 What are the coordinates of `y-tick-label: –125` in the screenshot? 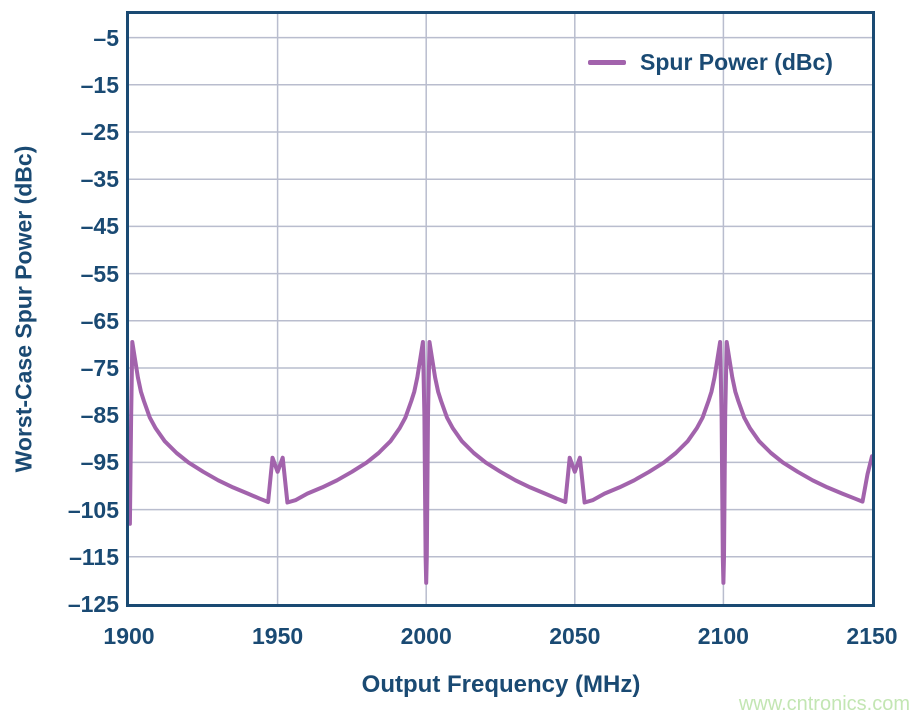 It's located at (93, 604).